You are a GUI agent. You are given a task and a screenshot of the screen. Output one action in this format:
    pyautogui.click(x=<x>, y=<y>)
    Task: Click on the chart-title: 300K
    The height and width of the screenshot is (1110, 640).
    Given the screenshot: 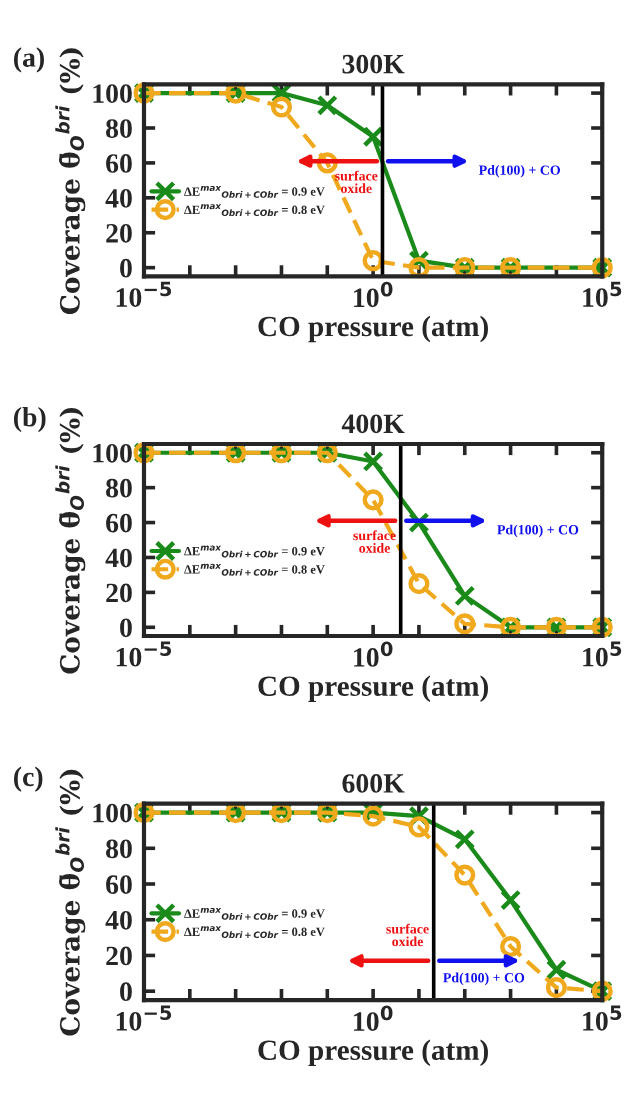 What is the action you would take?
    pyautogui.click(x=373, y=64)
    